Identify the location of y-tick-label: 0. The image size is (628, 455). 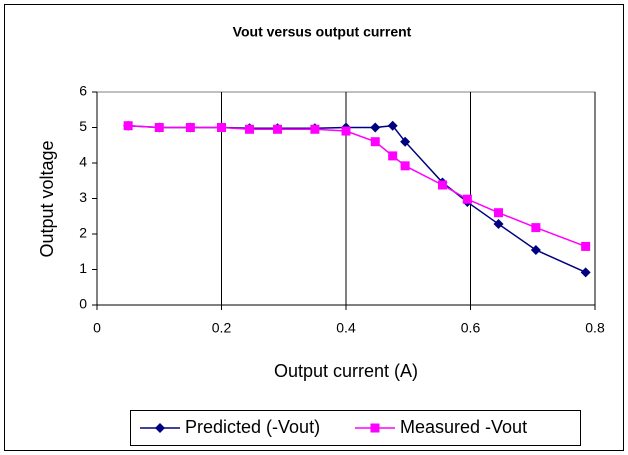
(83, 304).